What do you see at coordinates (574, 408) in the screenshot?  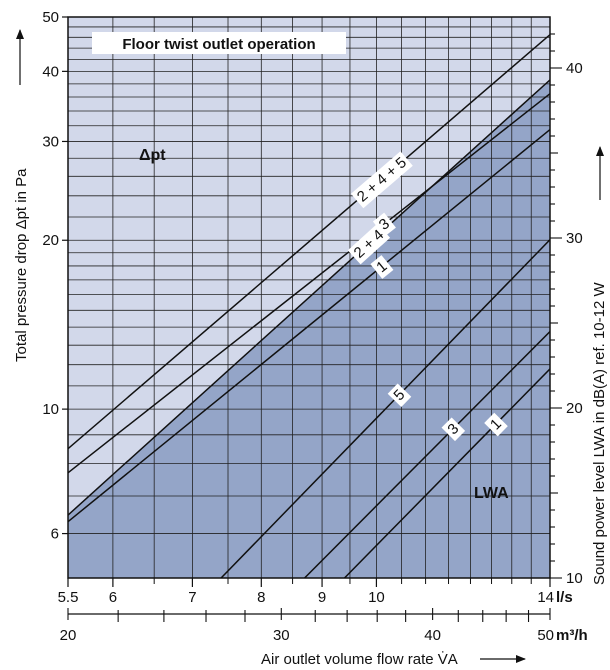 I see `right-tick-label: 20` at bounding box center [574, 408].